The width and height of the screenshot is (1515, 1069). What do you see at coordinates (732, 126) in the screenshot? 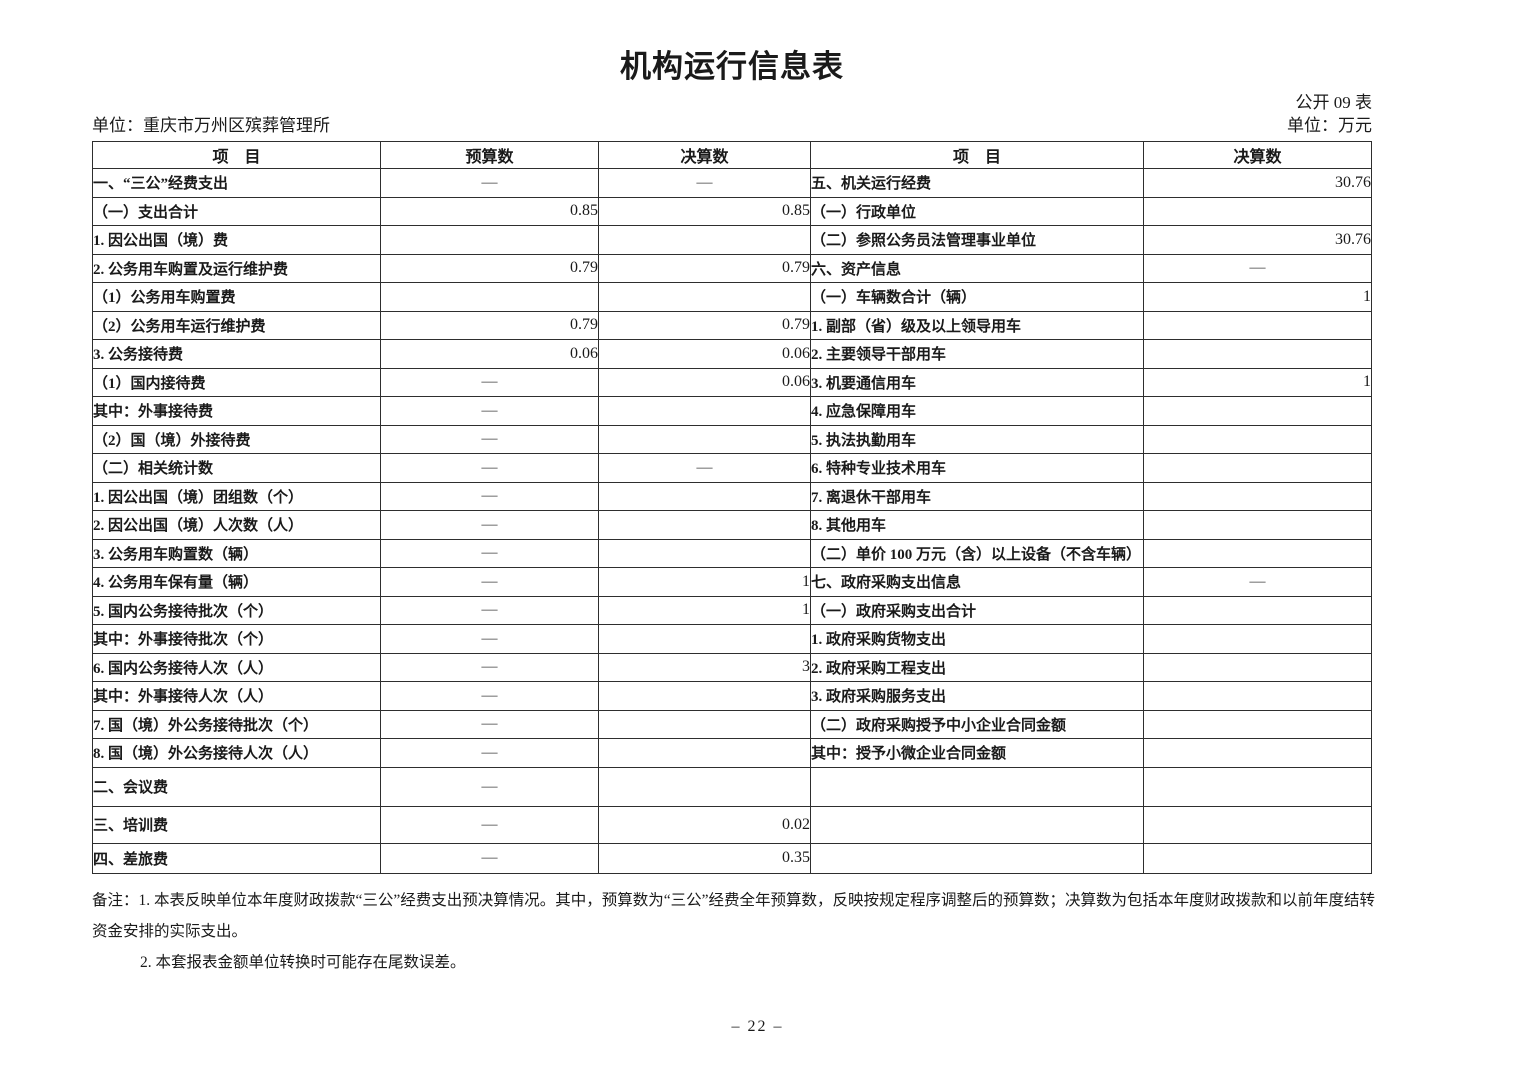
I see `unit-row: 单位：重庆市万州区殡葬管理所 单位：万元` at bounding box center [732, 126].